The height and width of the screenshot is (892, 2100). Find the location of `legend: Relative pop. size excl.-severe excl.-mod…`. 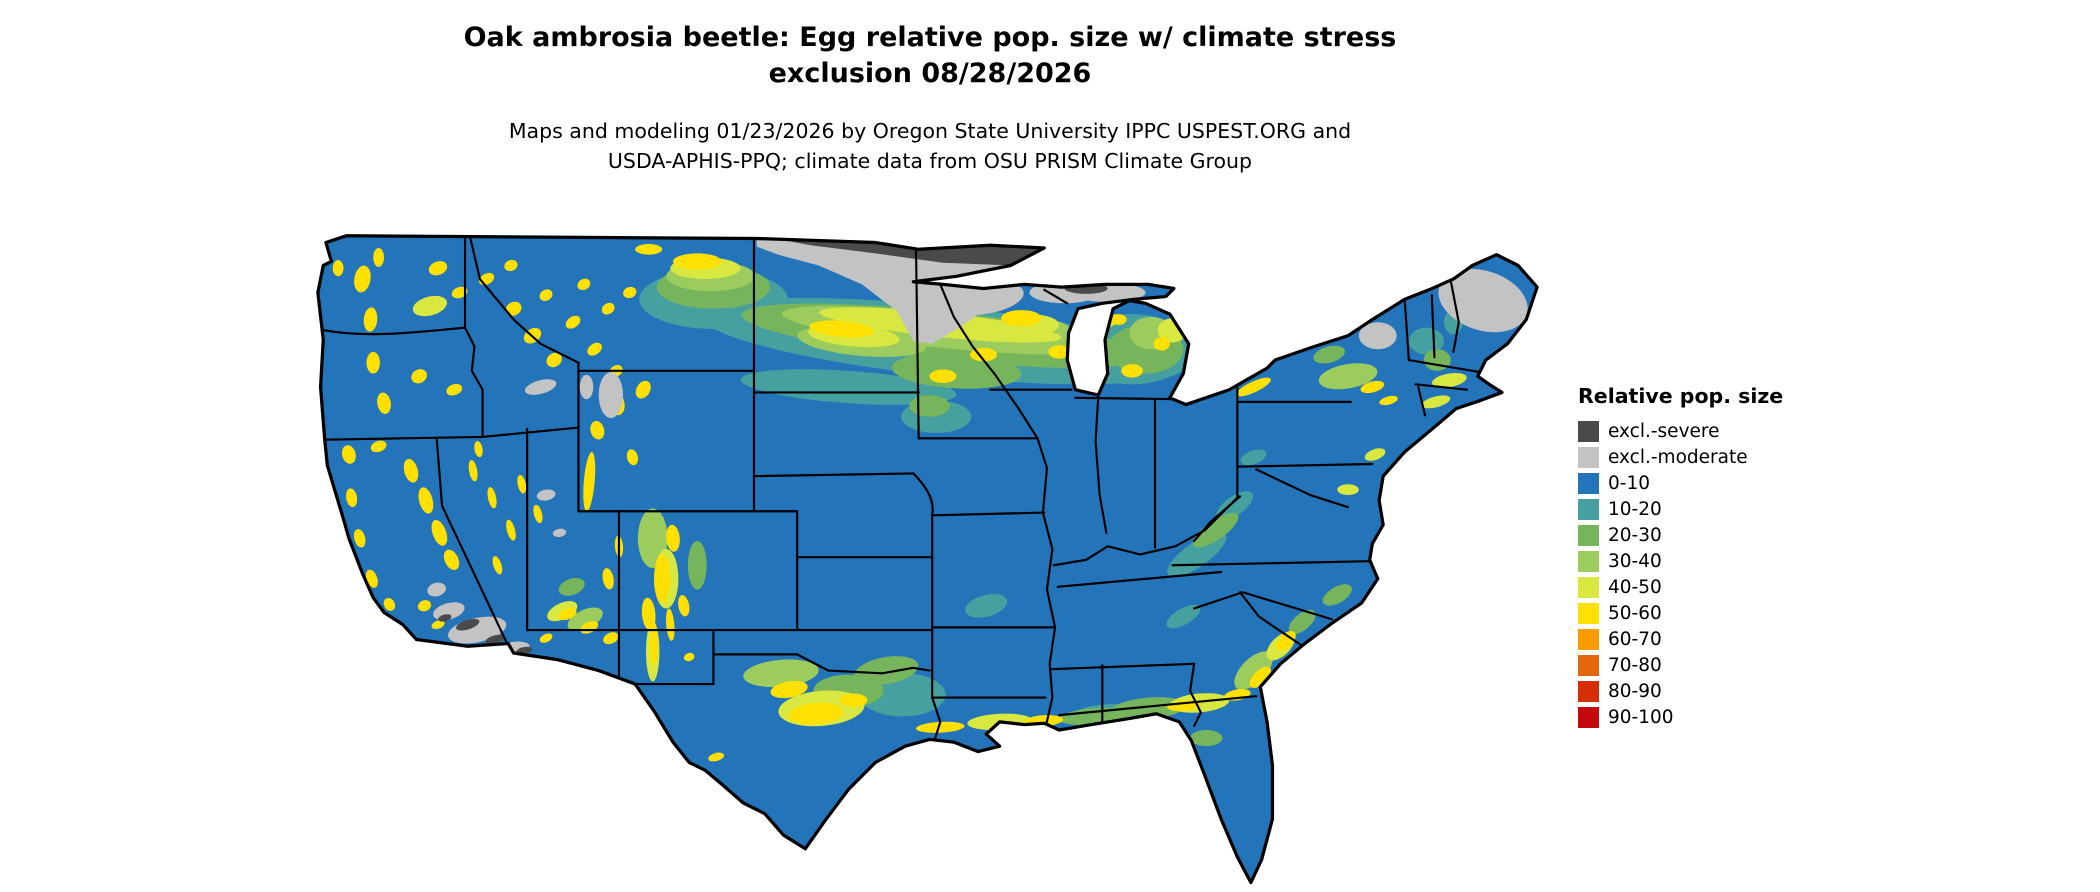

legend: Relative pop. size excl.-severe excl.-mod… is located at coordinates (1680, 557).